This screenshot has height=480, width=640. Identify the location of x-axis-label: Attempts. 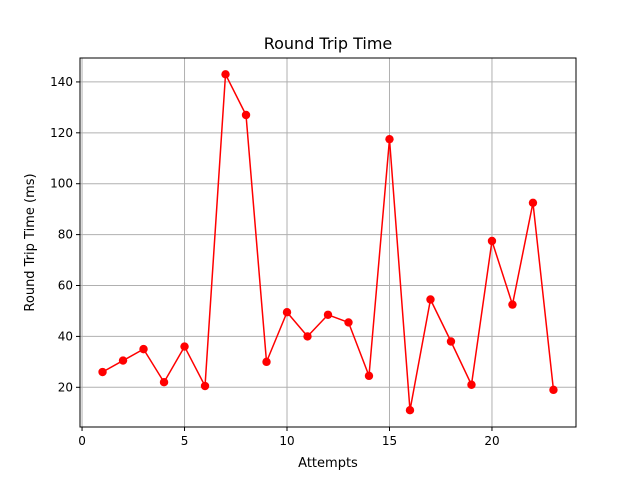
(328, 463).